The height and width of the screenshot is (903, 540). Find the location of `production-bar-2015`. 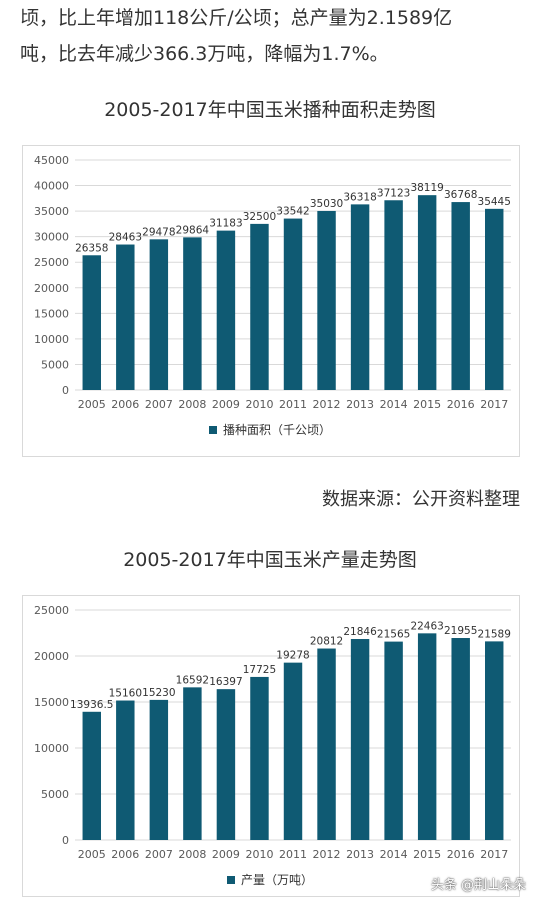

production-bar-2015 is located at coordinates (427, 736).